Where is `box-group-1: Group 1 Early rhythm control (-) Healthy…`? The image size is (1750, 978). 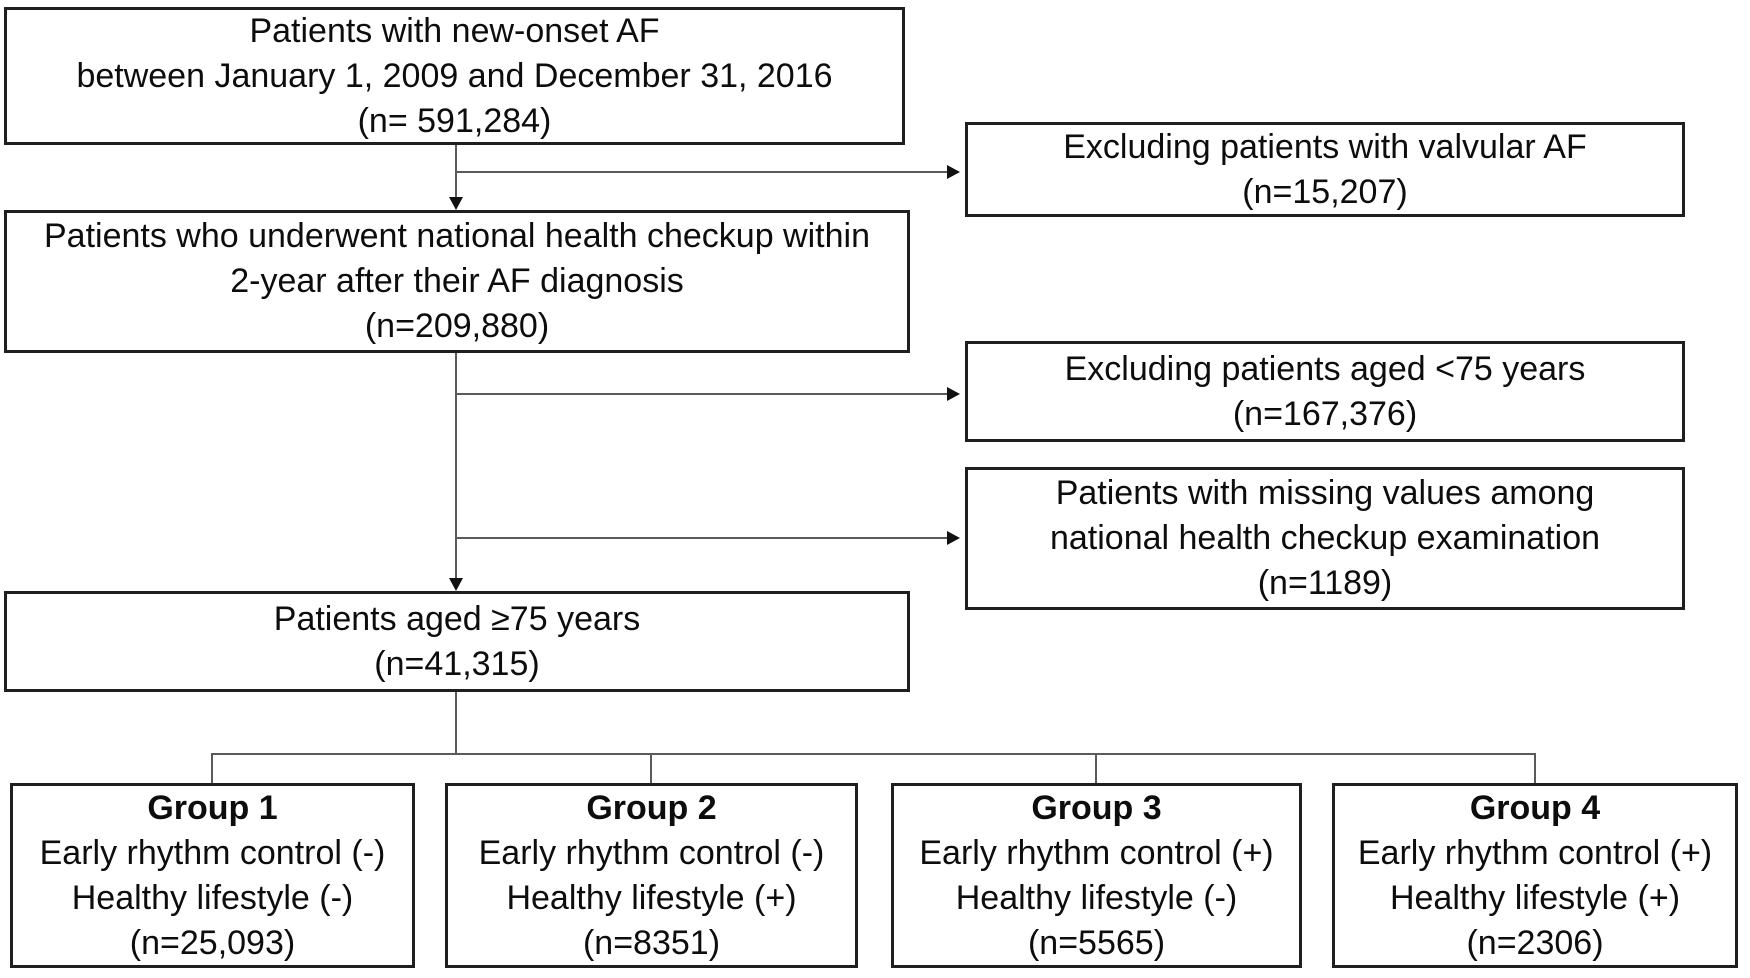
box-group-1: Group 1 Early rhythm control (-) Healthy… is located at coordinates (212, 875).